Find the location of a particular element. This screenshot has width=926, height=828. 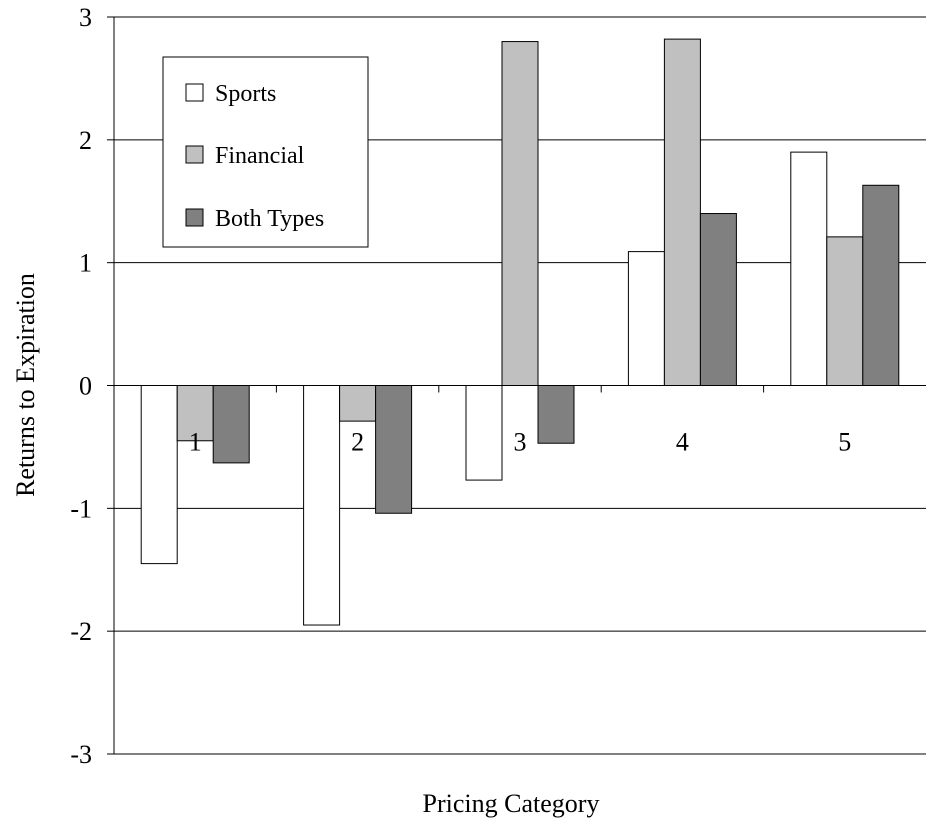

category-label: 2 is located at coordinates (357, 442).